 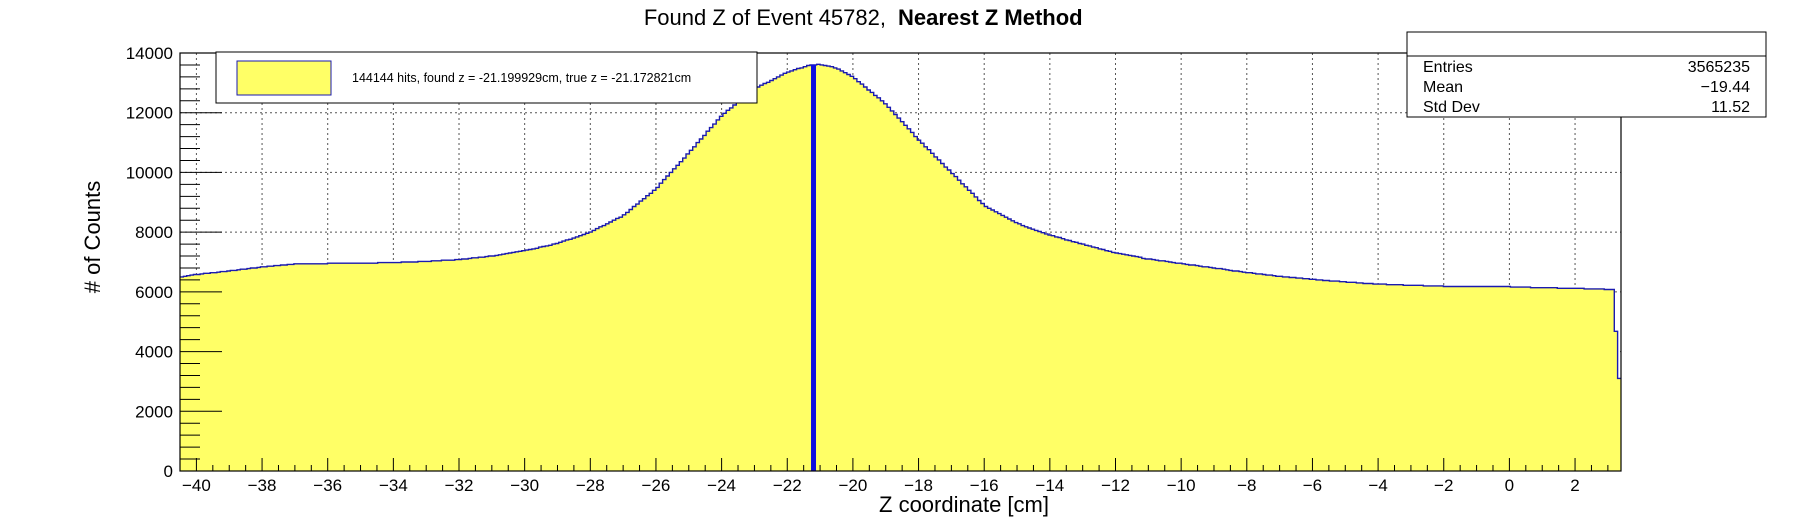 I want to click on stats-std-value: 11.52, so click(x=1730, y=107).